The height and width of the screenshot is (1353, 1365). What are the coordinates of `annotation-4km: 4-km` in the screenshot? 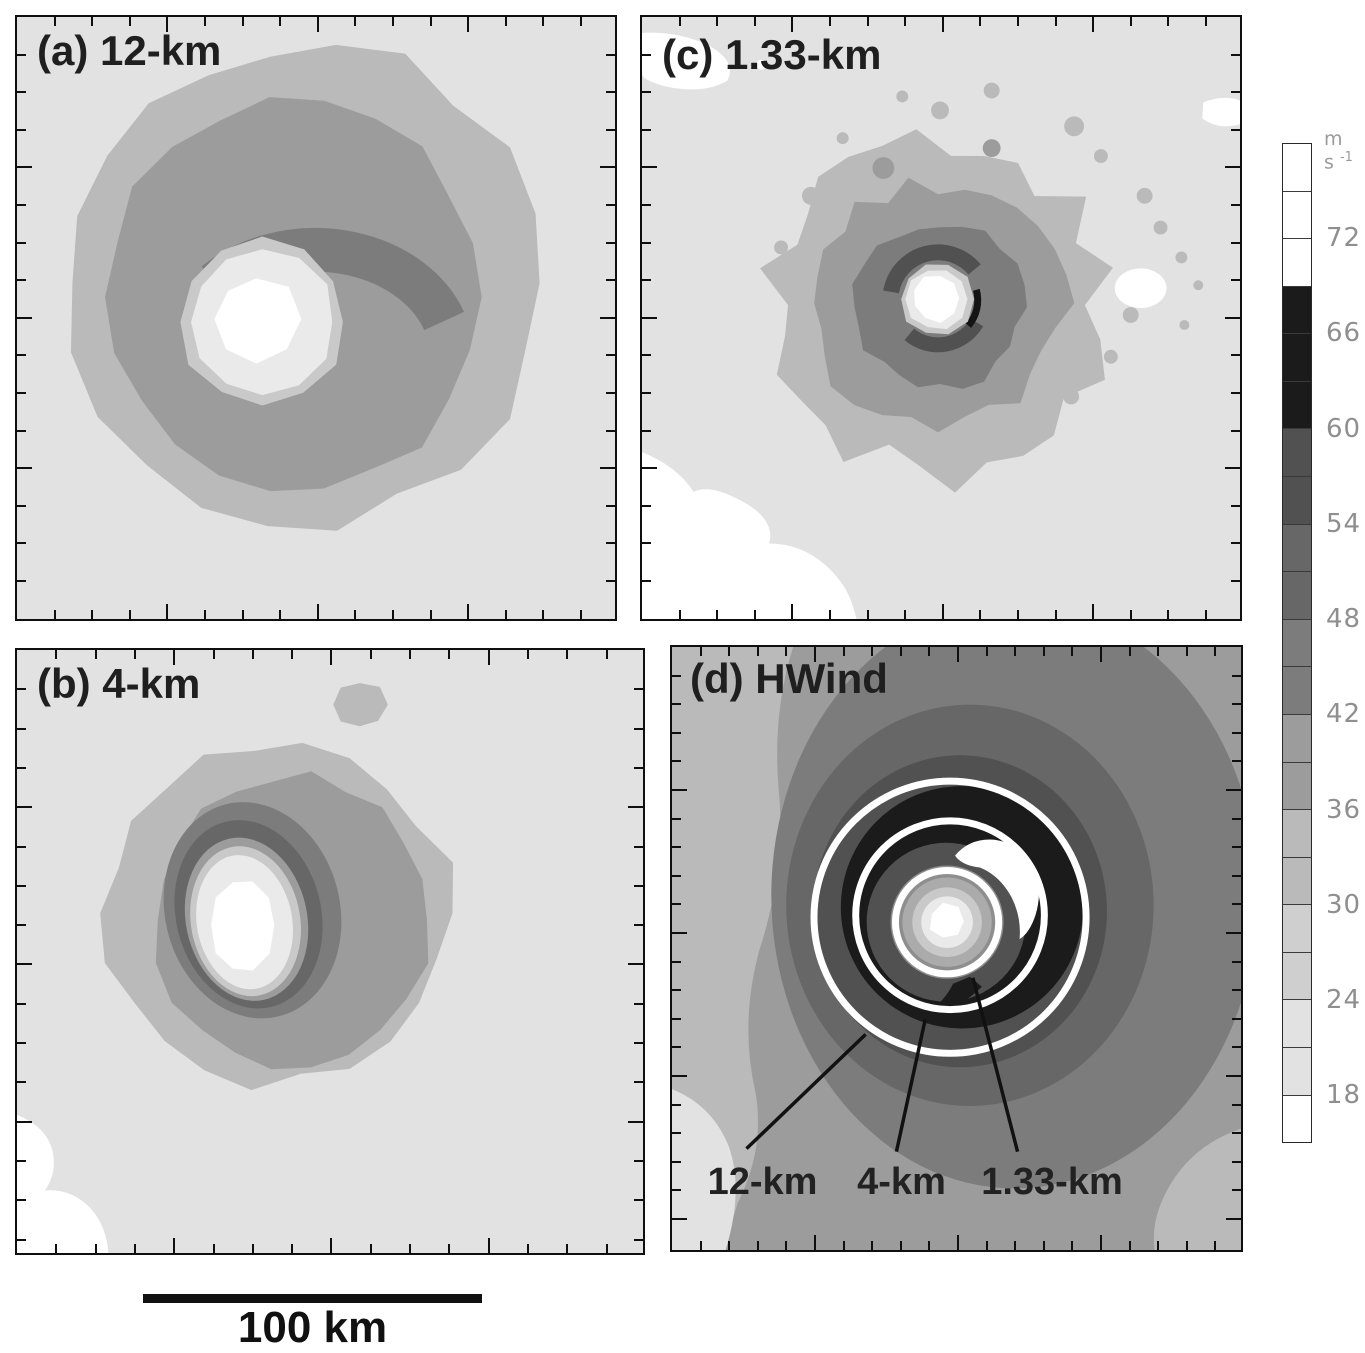 It's located at (901, 1182).